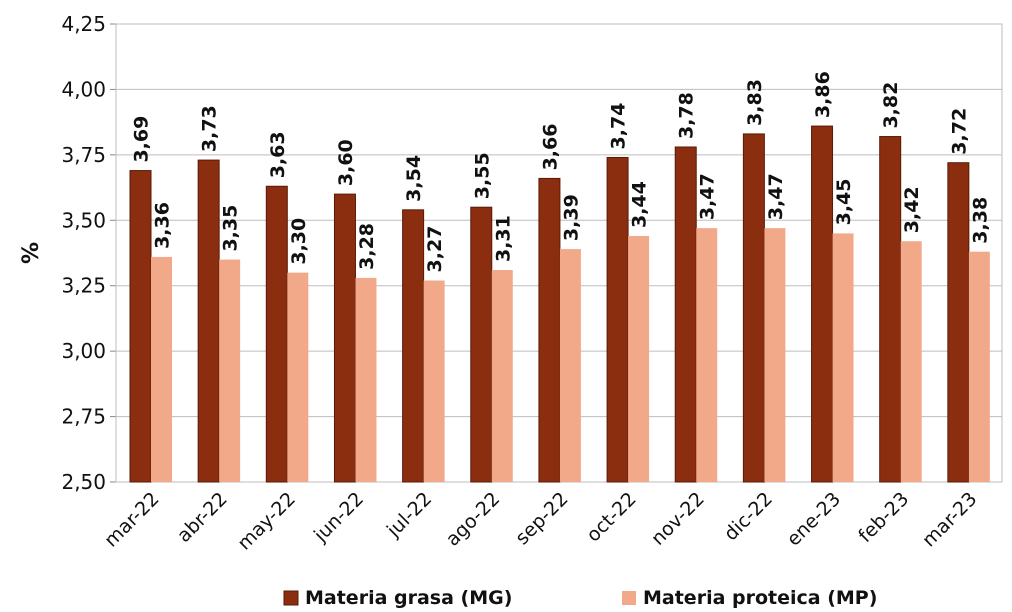  Describe the element at coordinates (414, 178) in the screenshot. I see `data-label-materia-grasa: 3,54` at that location.